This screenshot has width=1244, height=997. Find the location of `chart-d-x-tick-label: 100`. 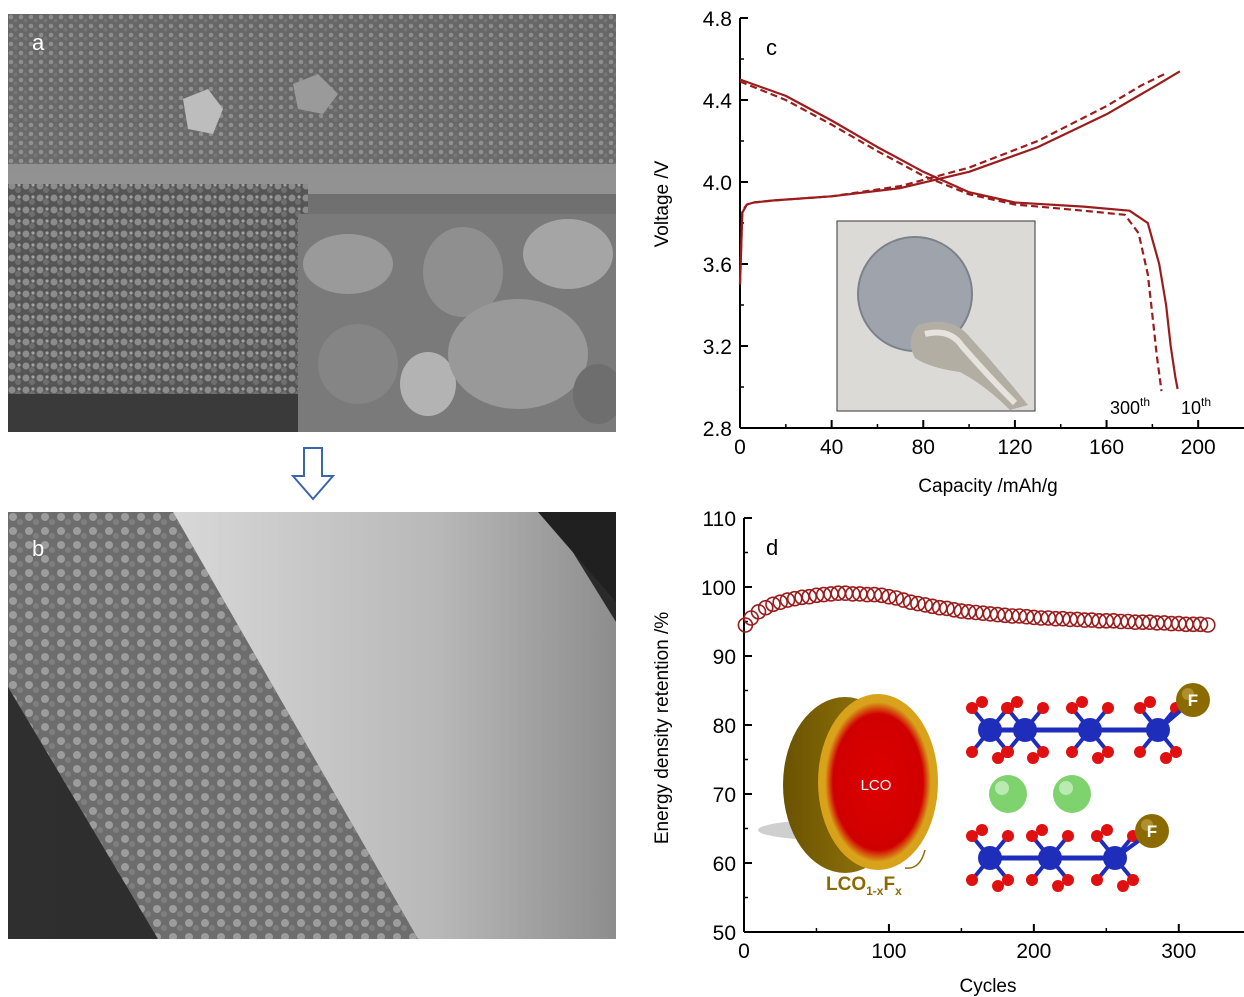

chart-d-x-tick-label: 100 is located at coordinates (888, 951).